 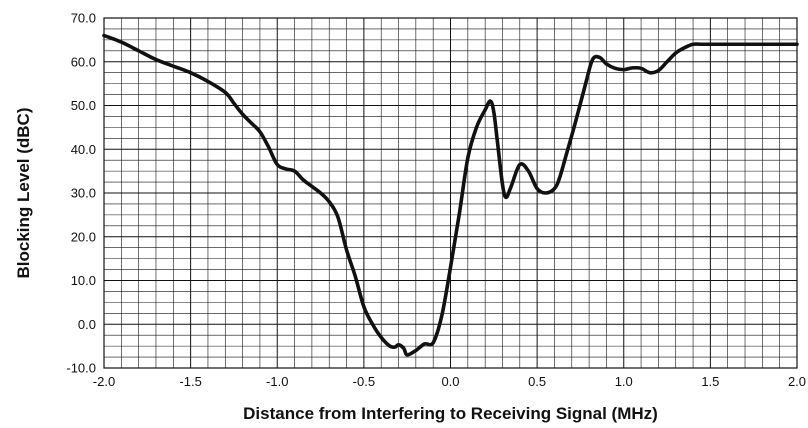 What do you see at coordinates (83, 280) in the screenshot?
I see `y-tick-label: 10.0` at bounding box center [83, 280].